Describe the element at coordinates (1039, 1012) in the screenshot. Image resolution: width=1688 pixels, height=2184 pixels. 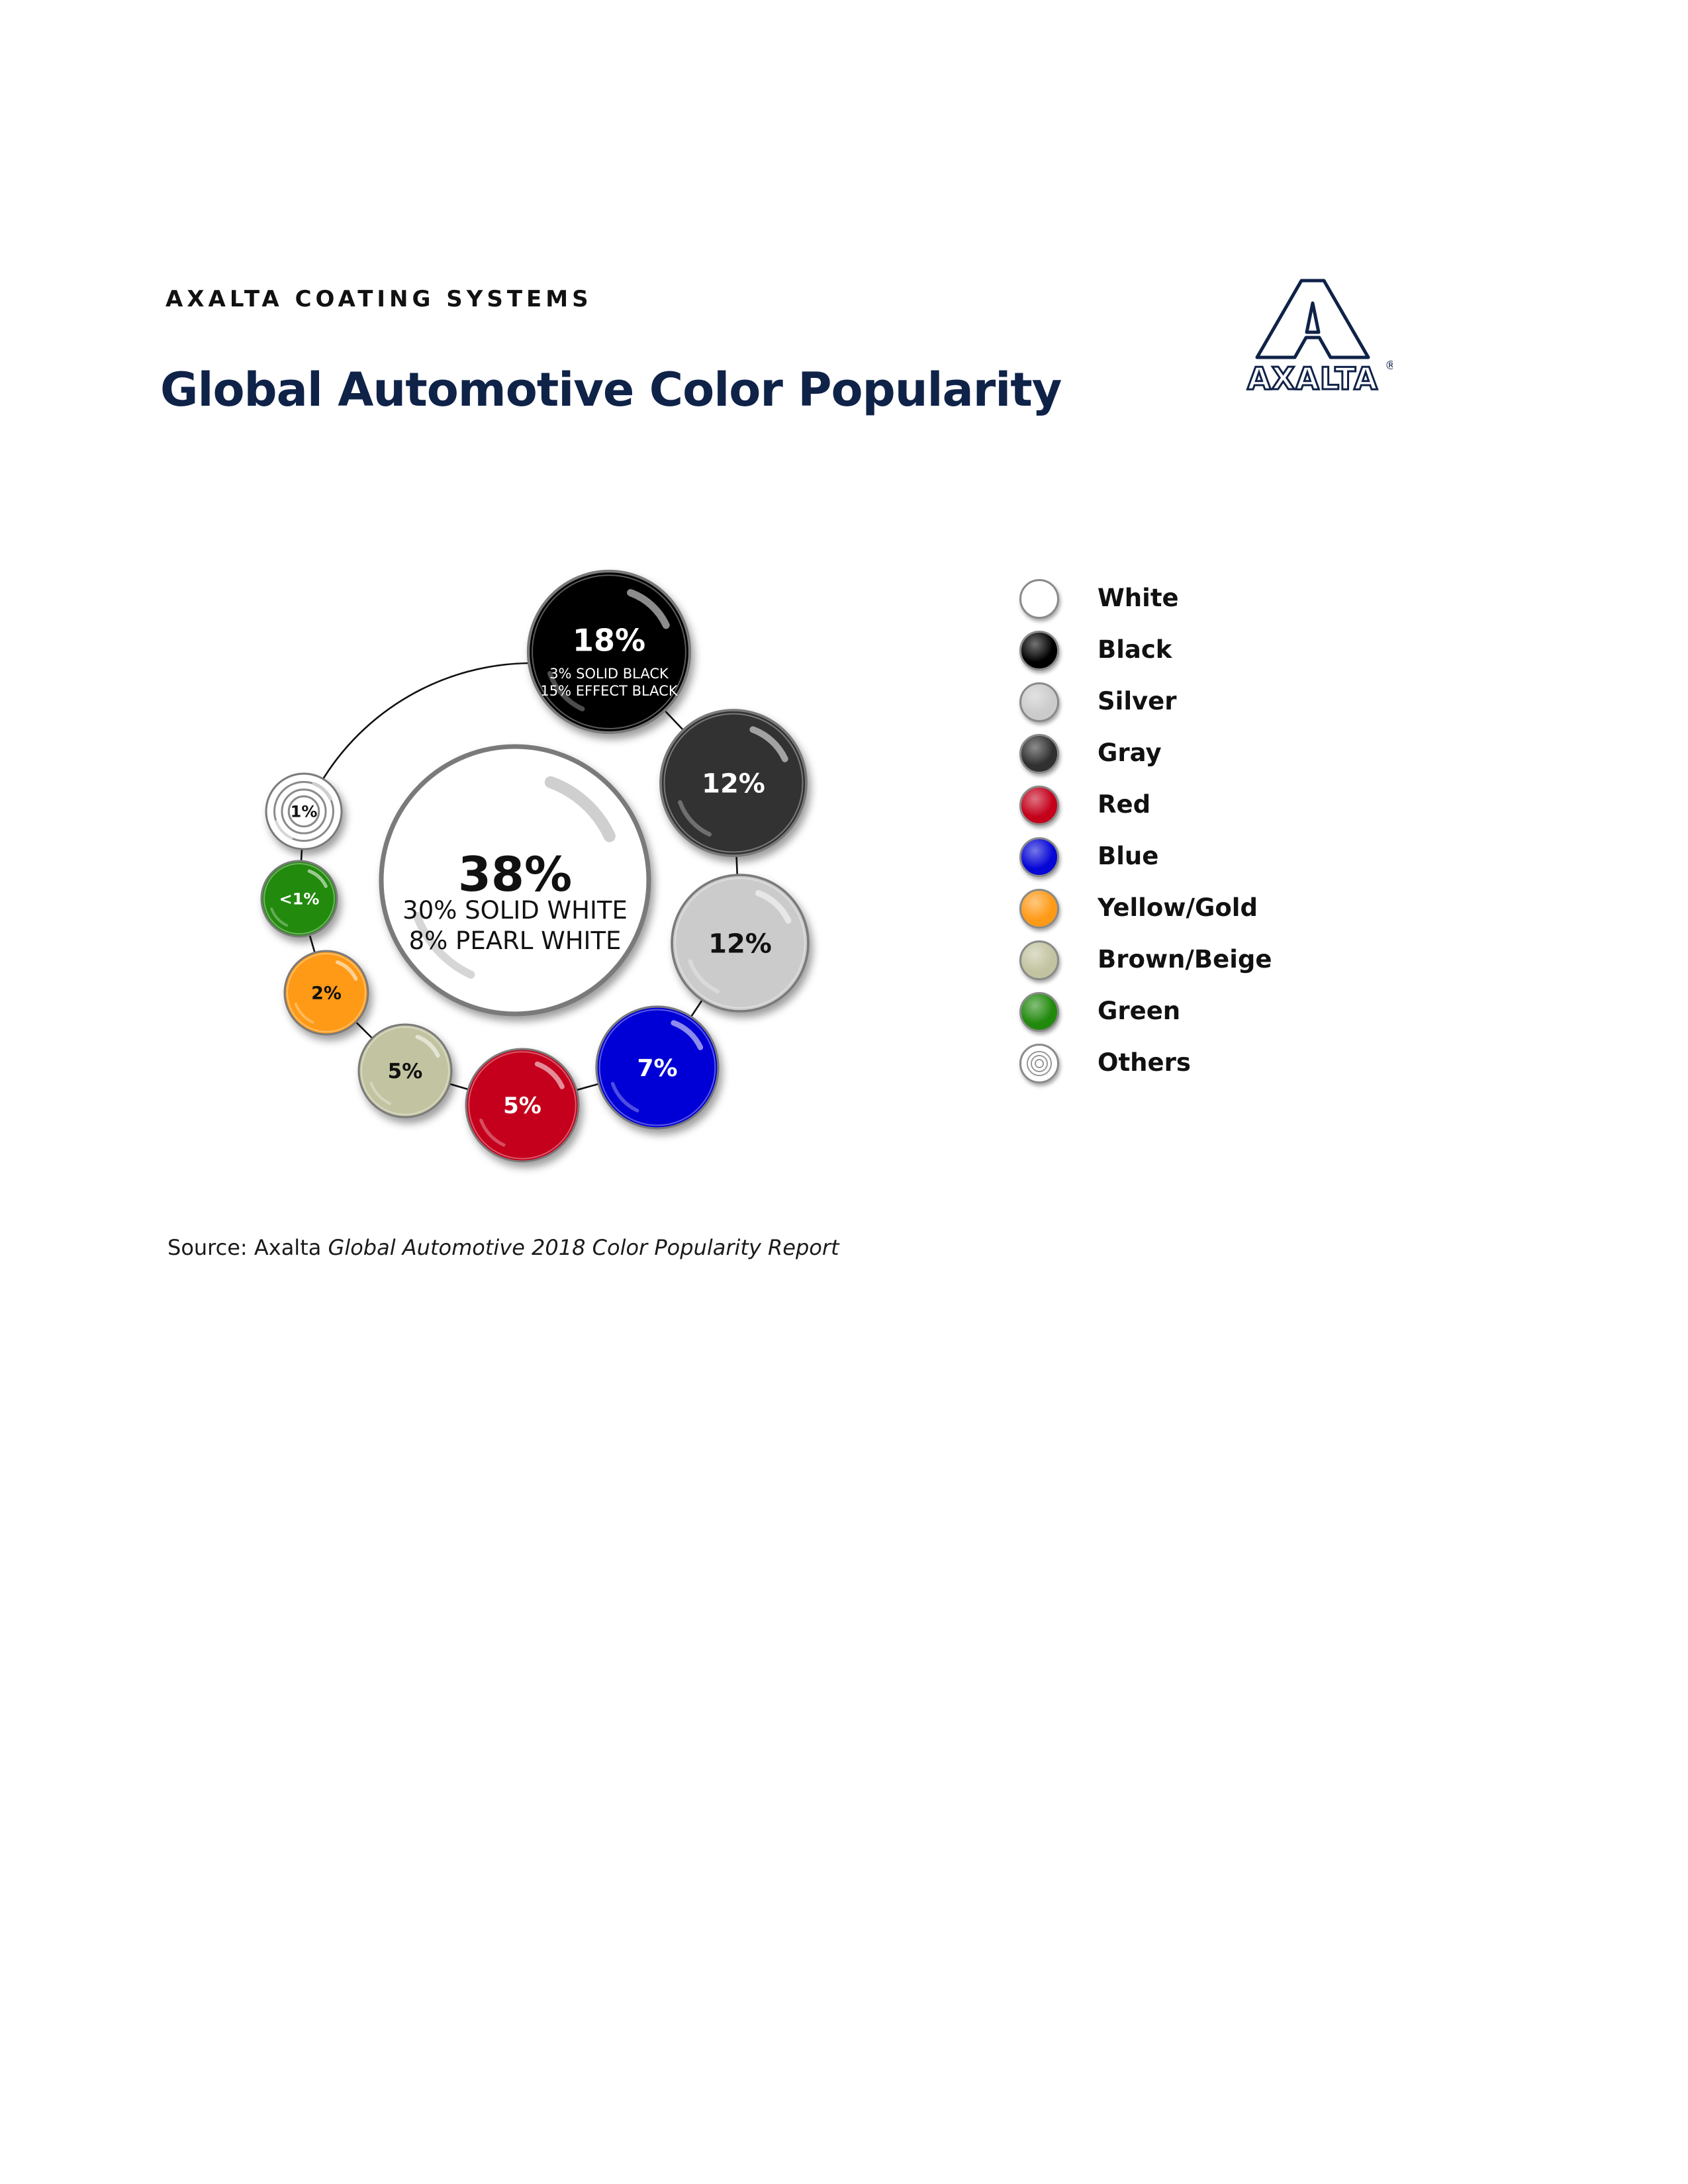
I see `legend-swatch-green` at that location.